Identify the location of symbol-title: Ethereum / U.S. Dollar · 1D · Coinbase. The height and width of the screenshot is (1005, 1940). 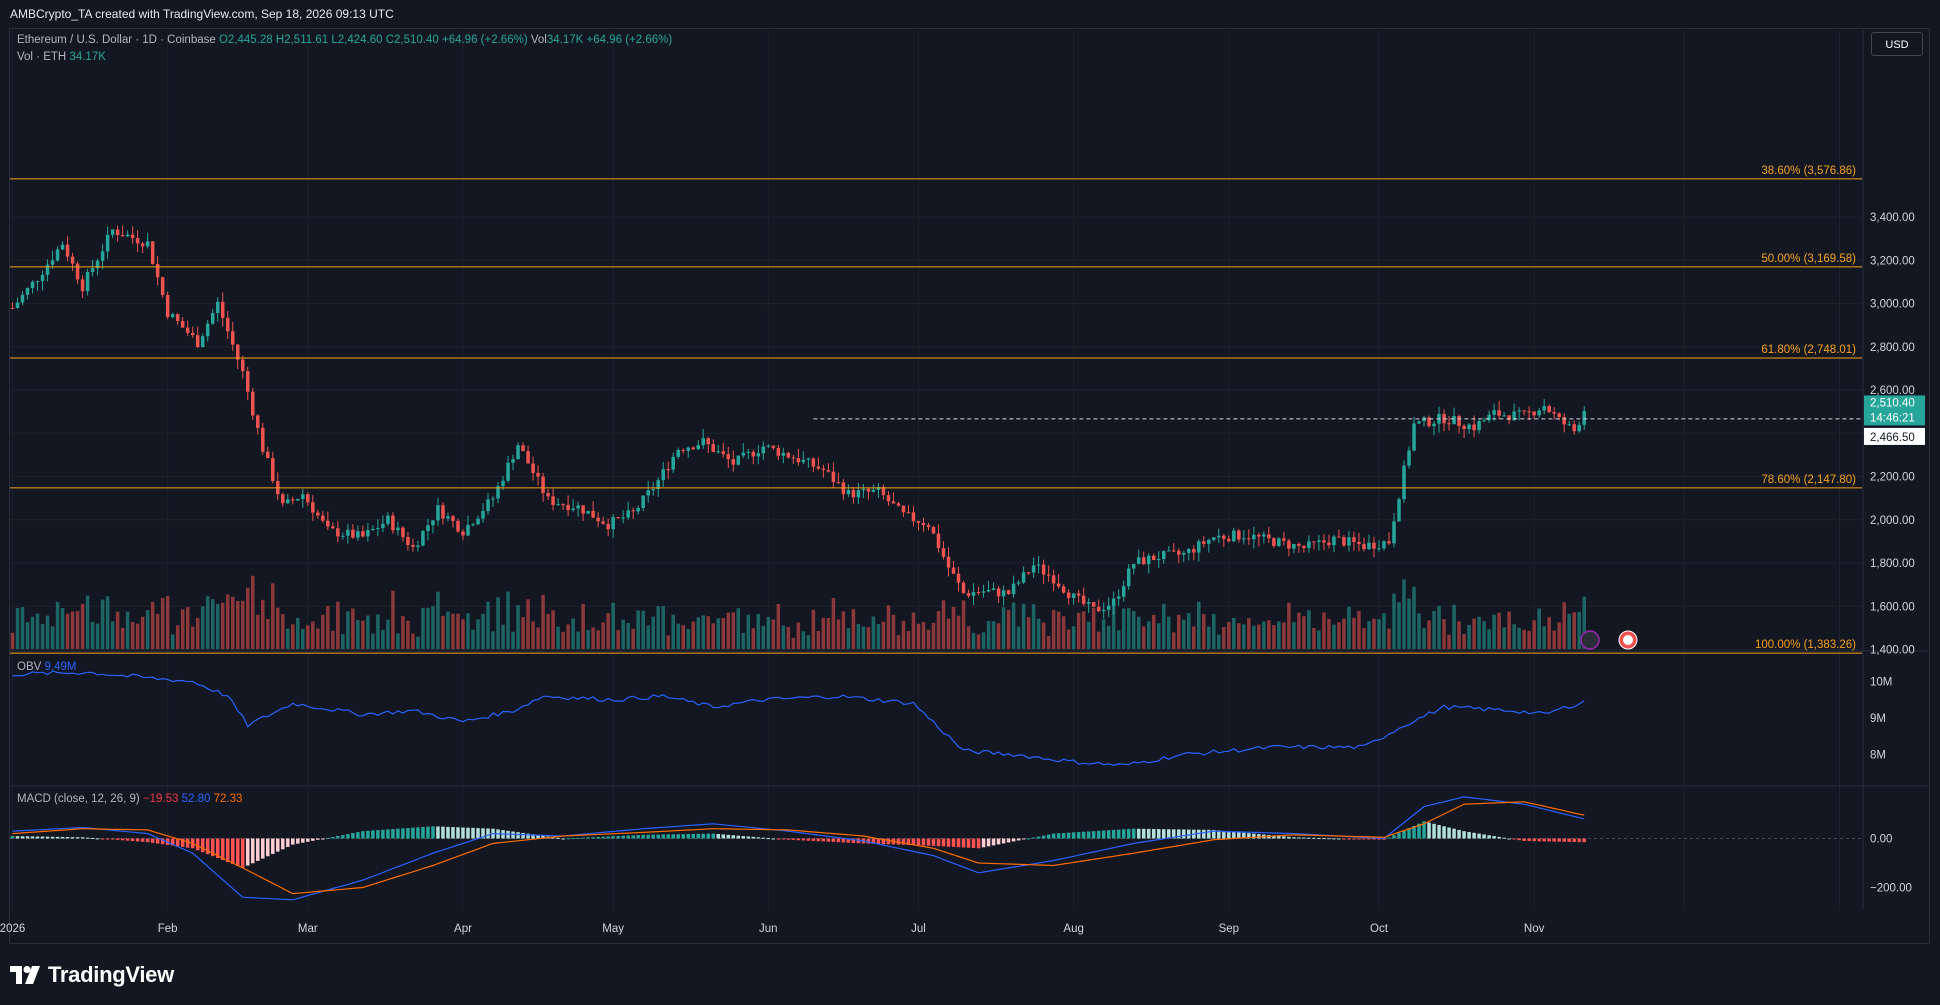
(116, 40).